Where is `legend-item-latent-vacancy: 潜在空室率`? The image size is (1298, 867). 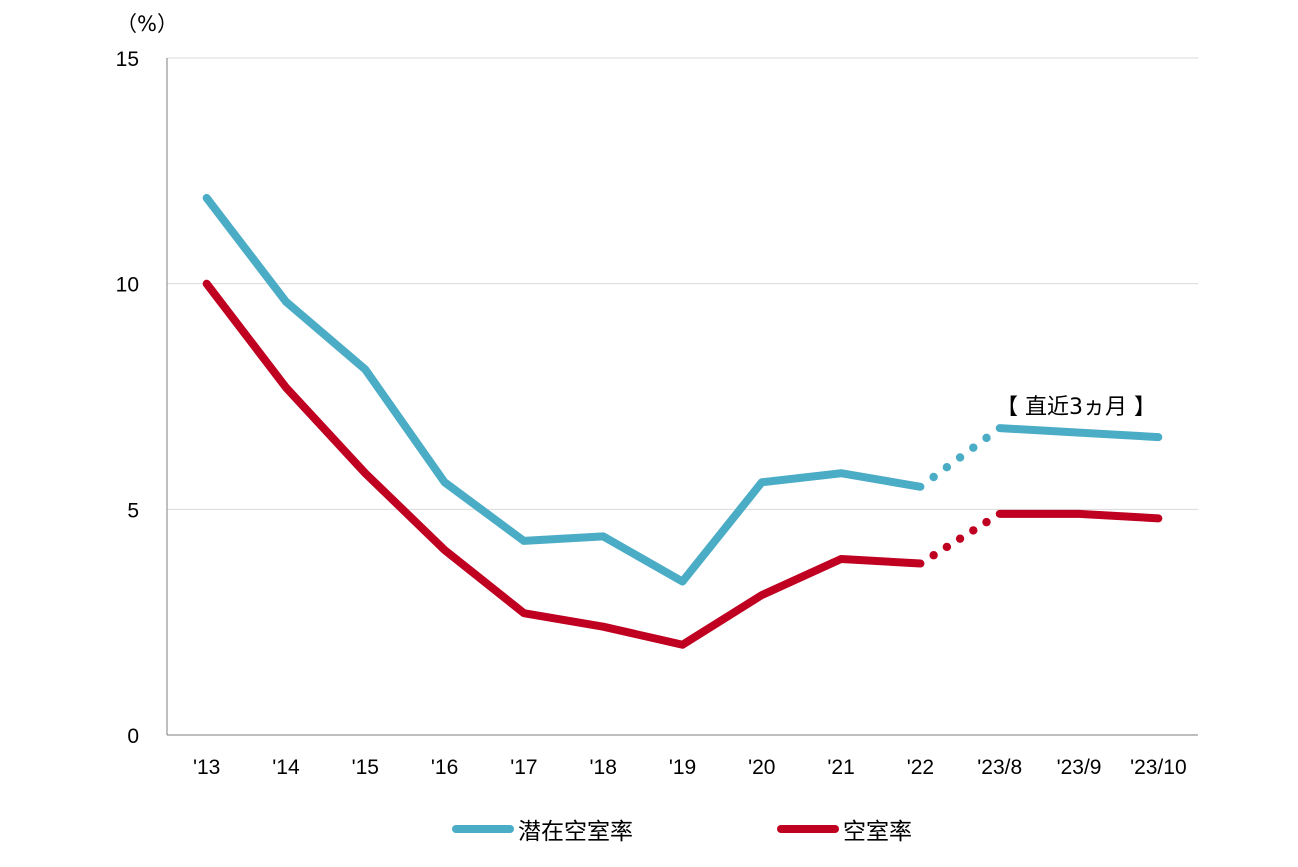 legend-item-latent-vacancy: 潜在空室率 is located at coordinates (542, 829).